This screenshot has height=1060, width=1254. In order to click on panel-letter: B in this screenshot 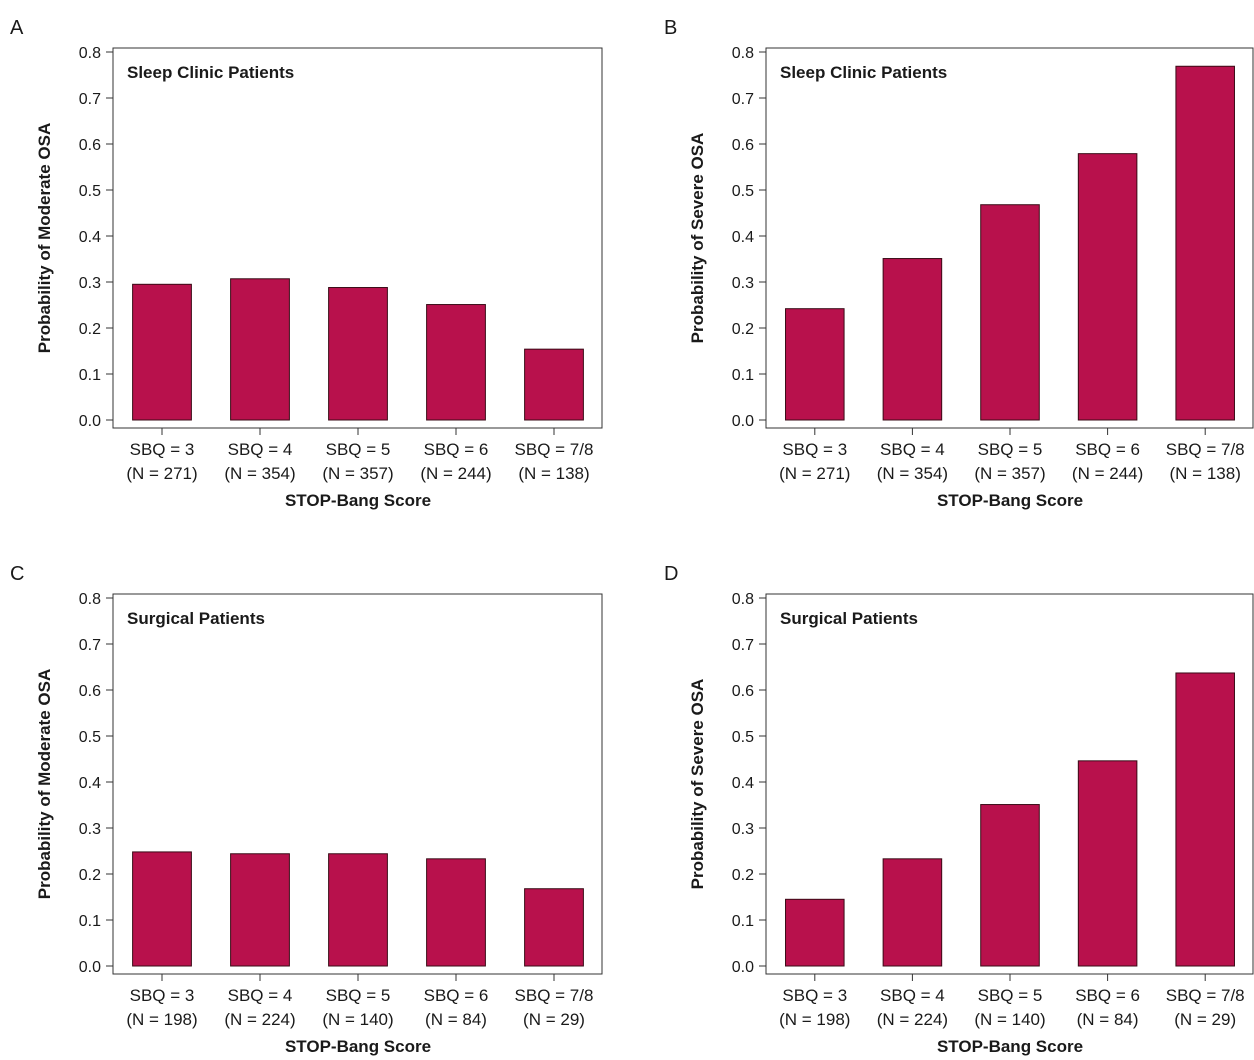, I will do `click(670, 28)`.